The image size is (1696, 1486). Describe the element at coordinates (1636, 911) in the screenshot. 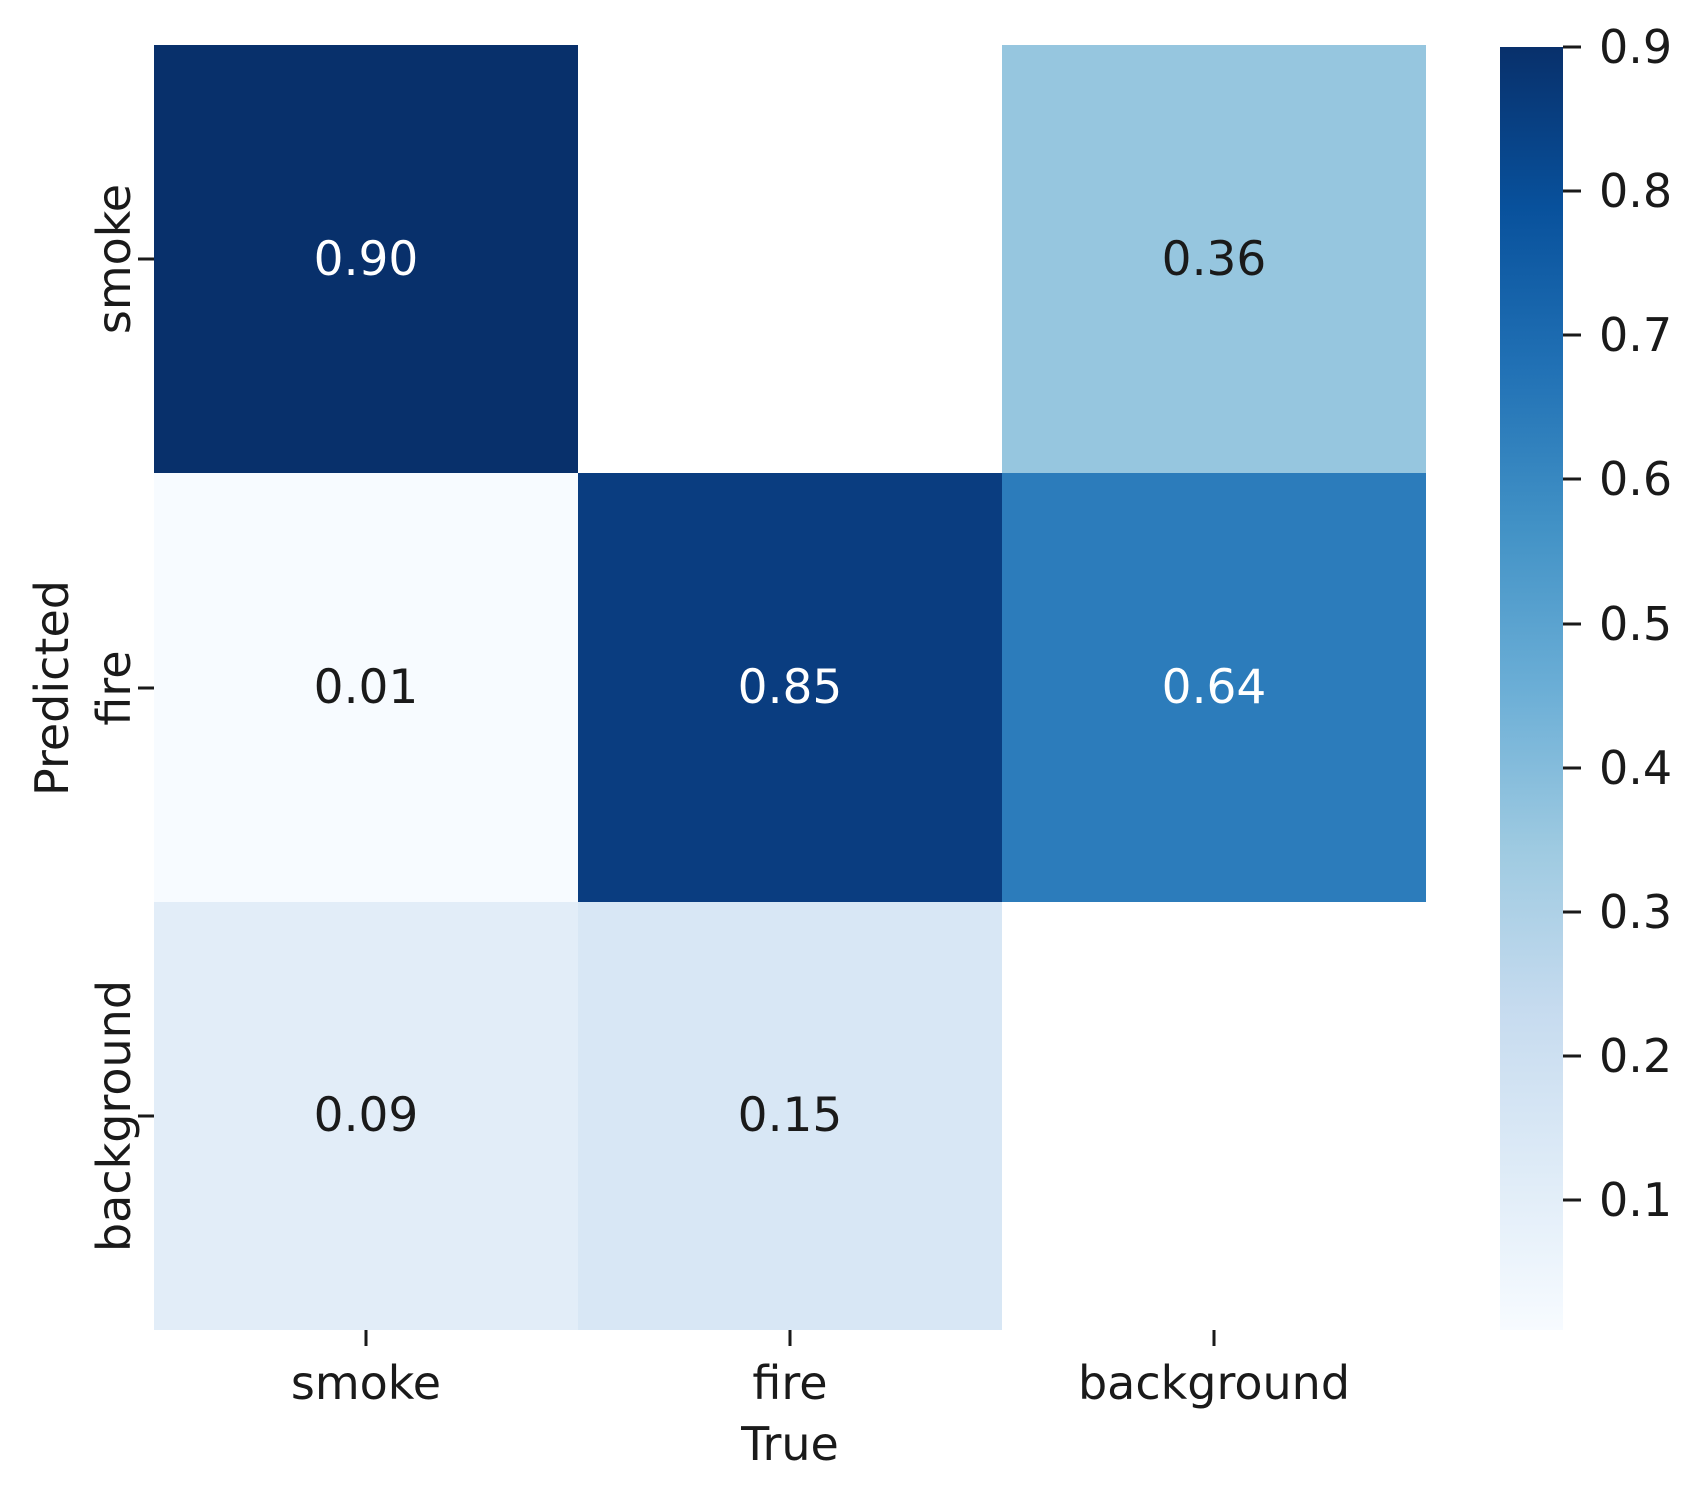

I see `colorbar-tick-label: 0.3` at that location.